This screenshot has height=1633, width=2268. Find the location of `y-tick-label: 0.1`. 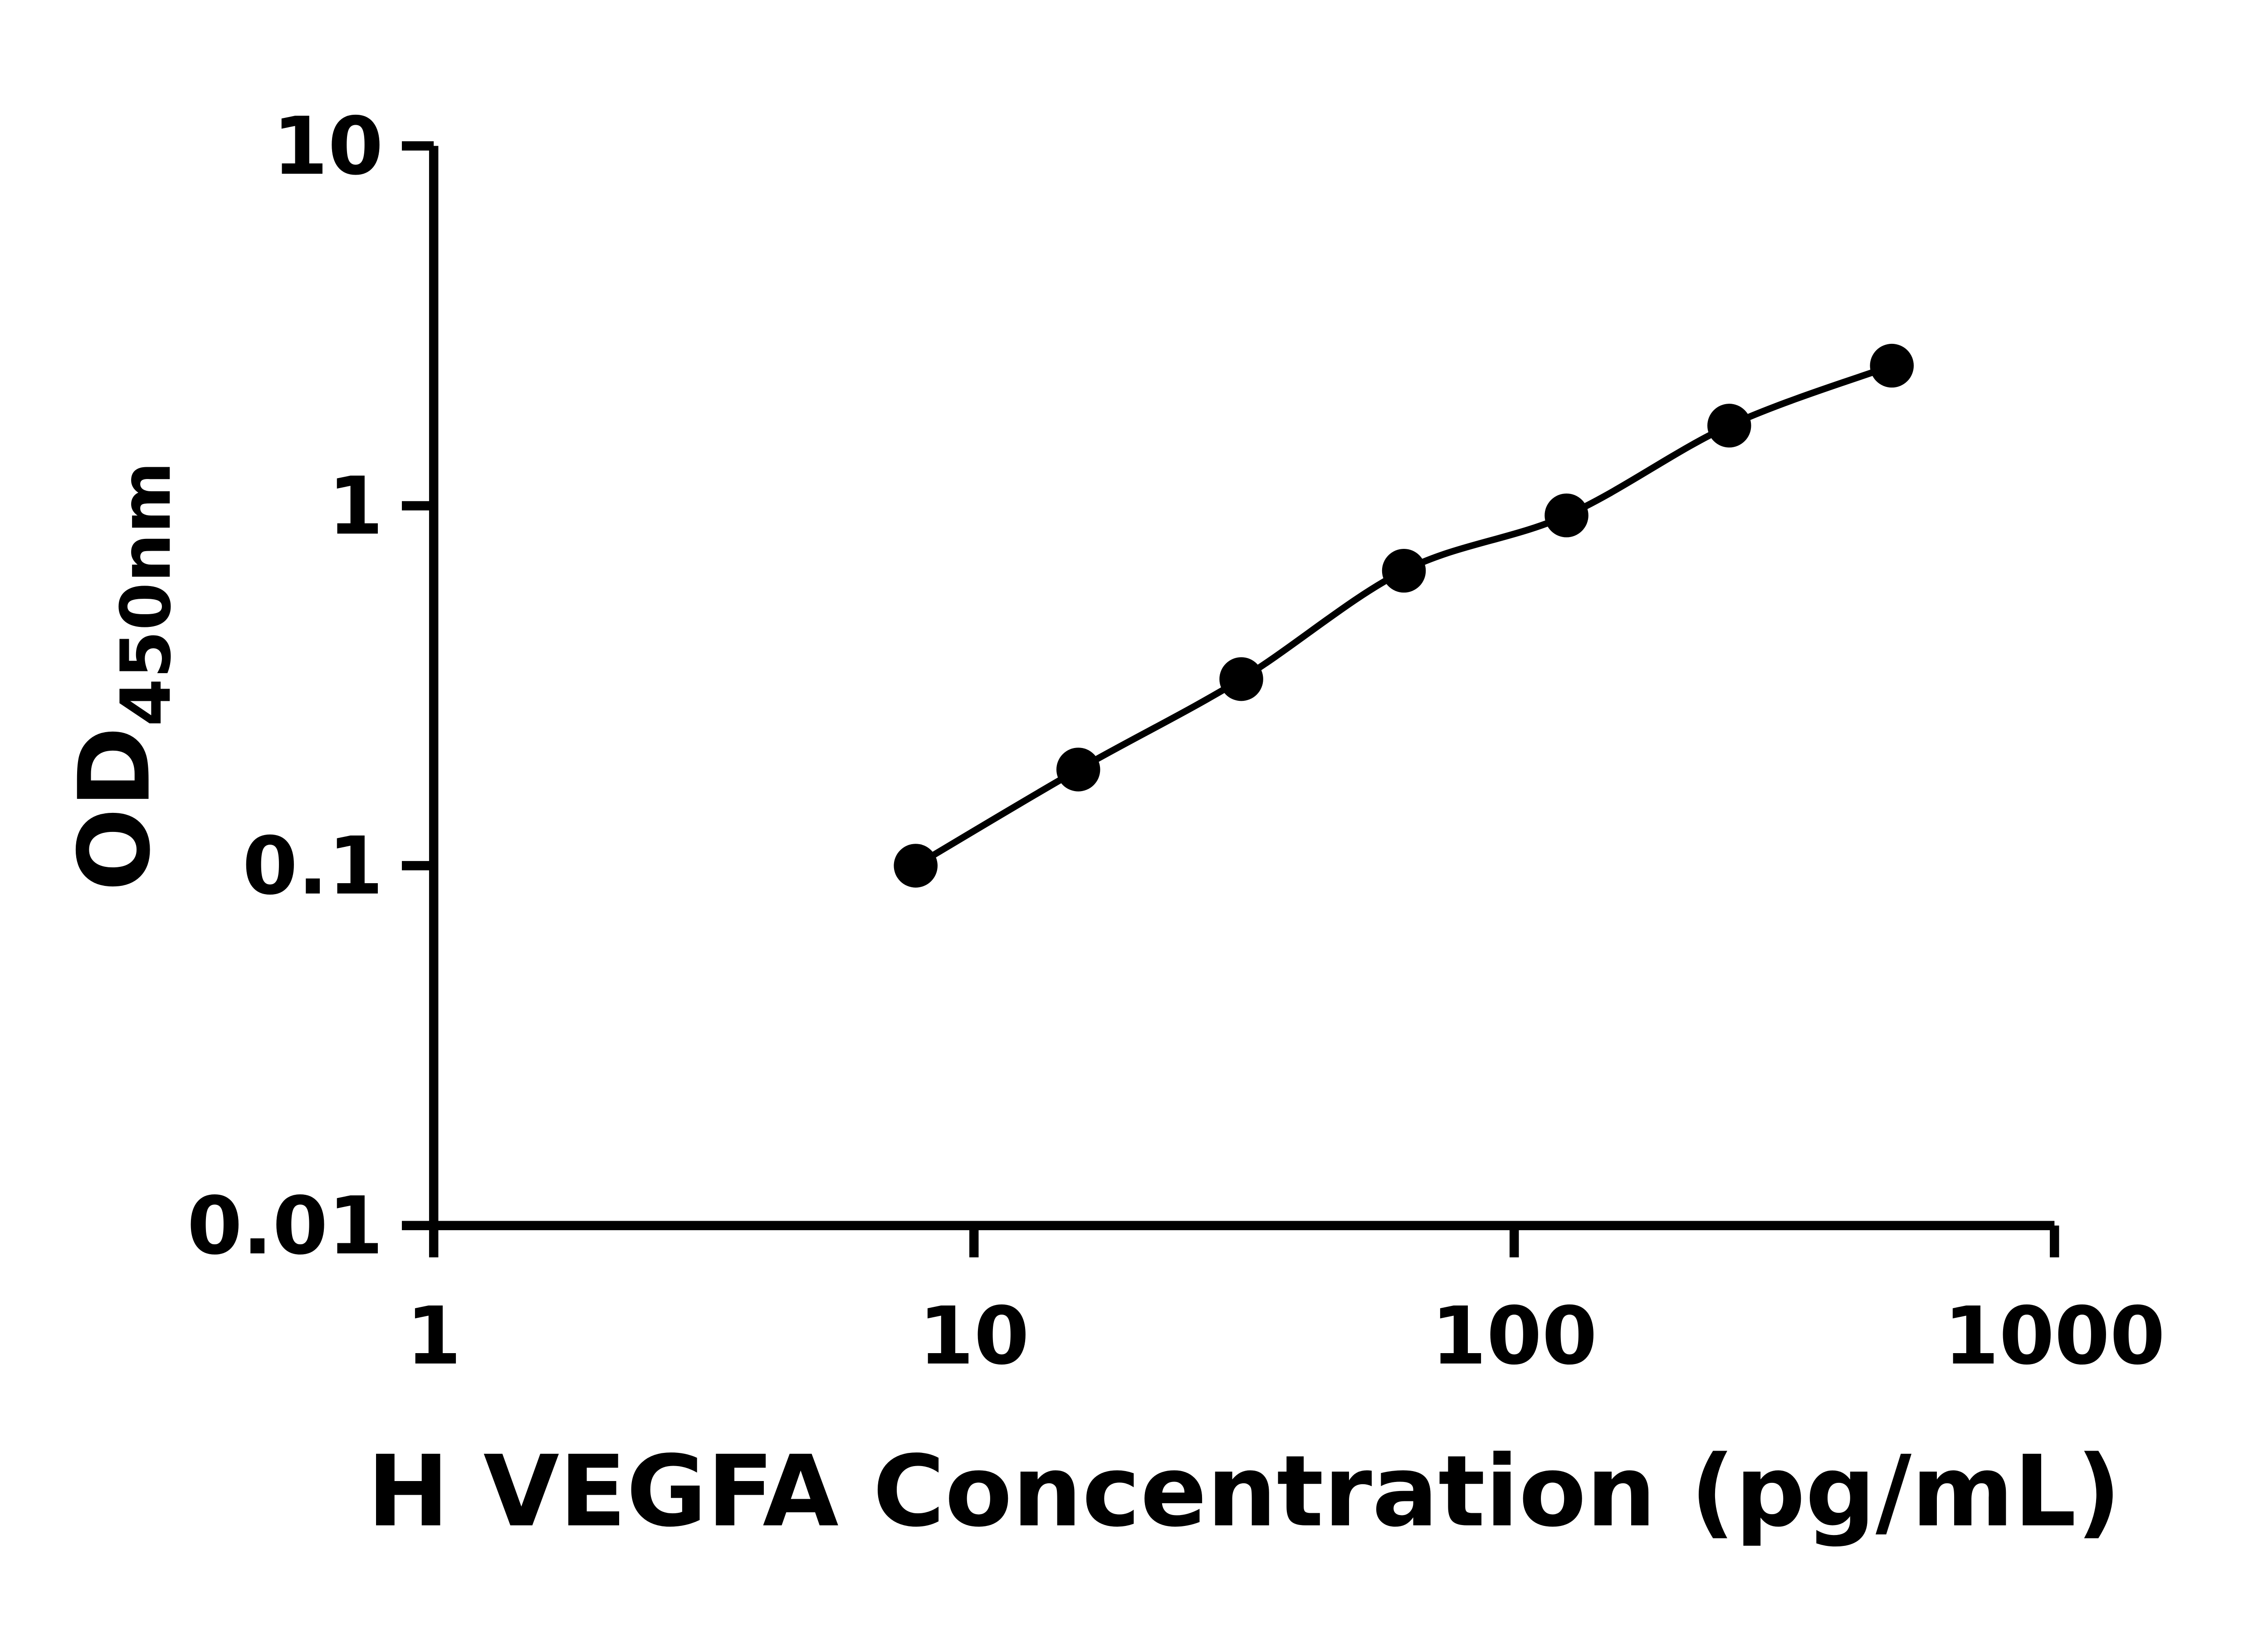

y-tick-label: 0.1 is located at coordinates (312, 866).